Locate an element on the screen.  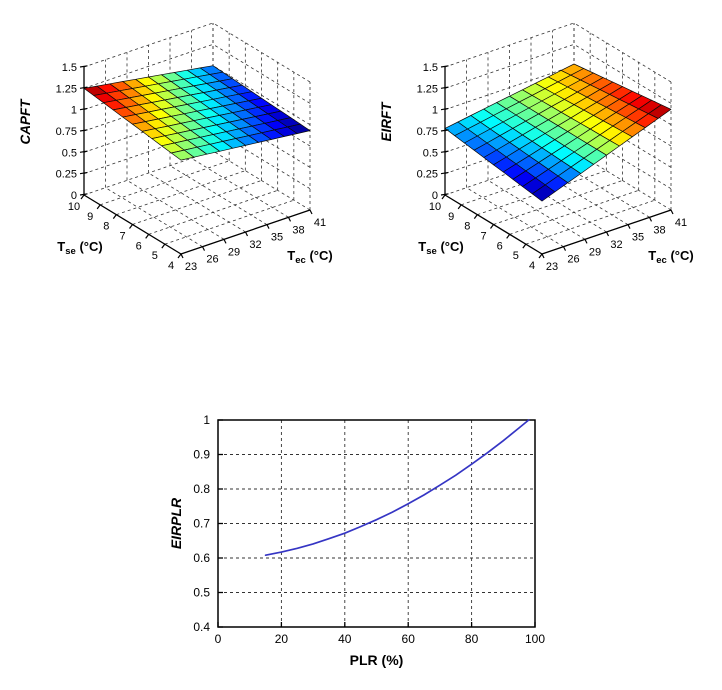
z-tick-label: 0.75 is located at coordinates (427, 132).